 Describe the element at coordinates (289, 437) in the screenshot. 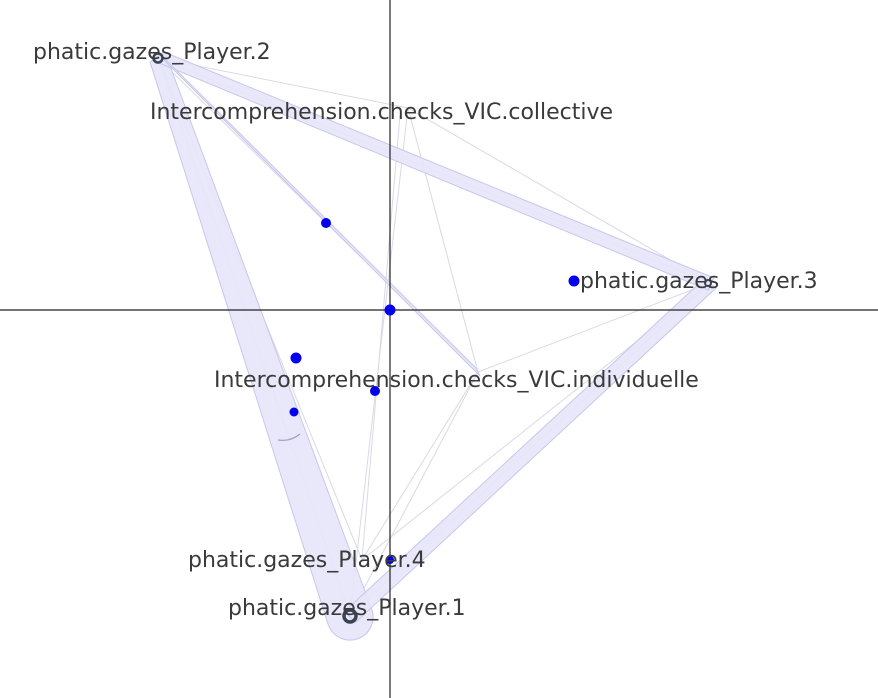

I see `self-loop-arc` at that location.